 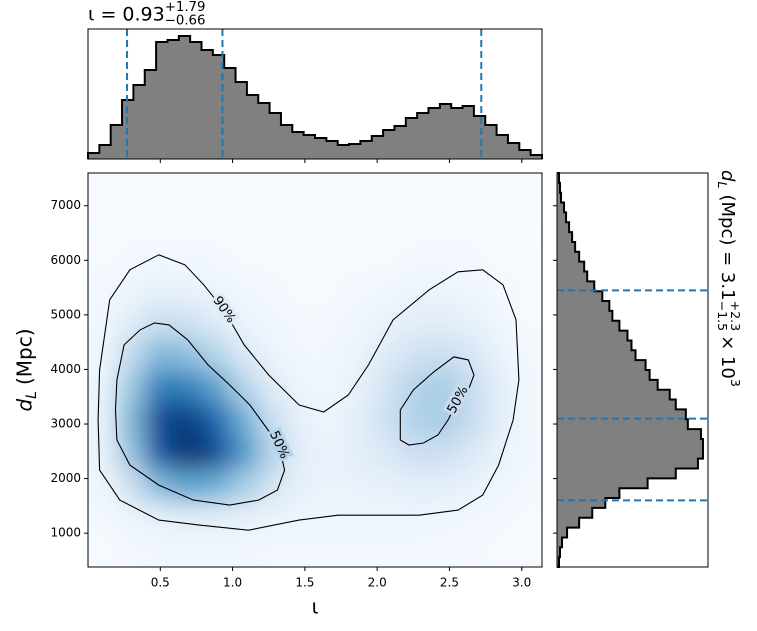 I want to click on y-label-symbol: d, so click(x=25, y=405).